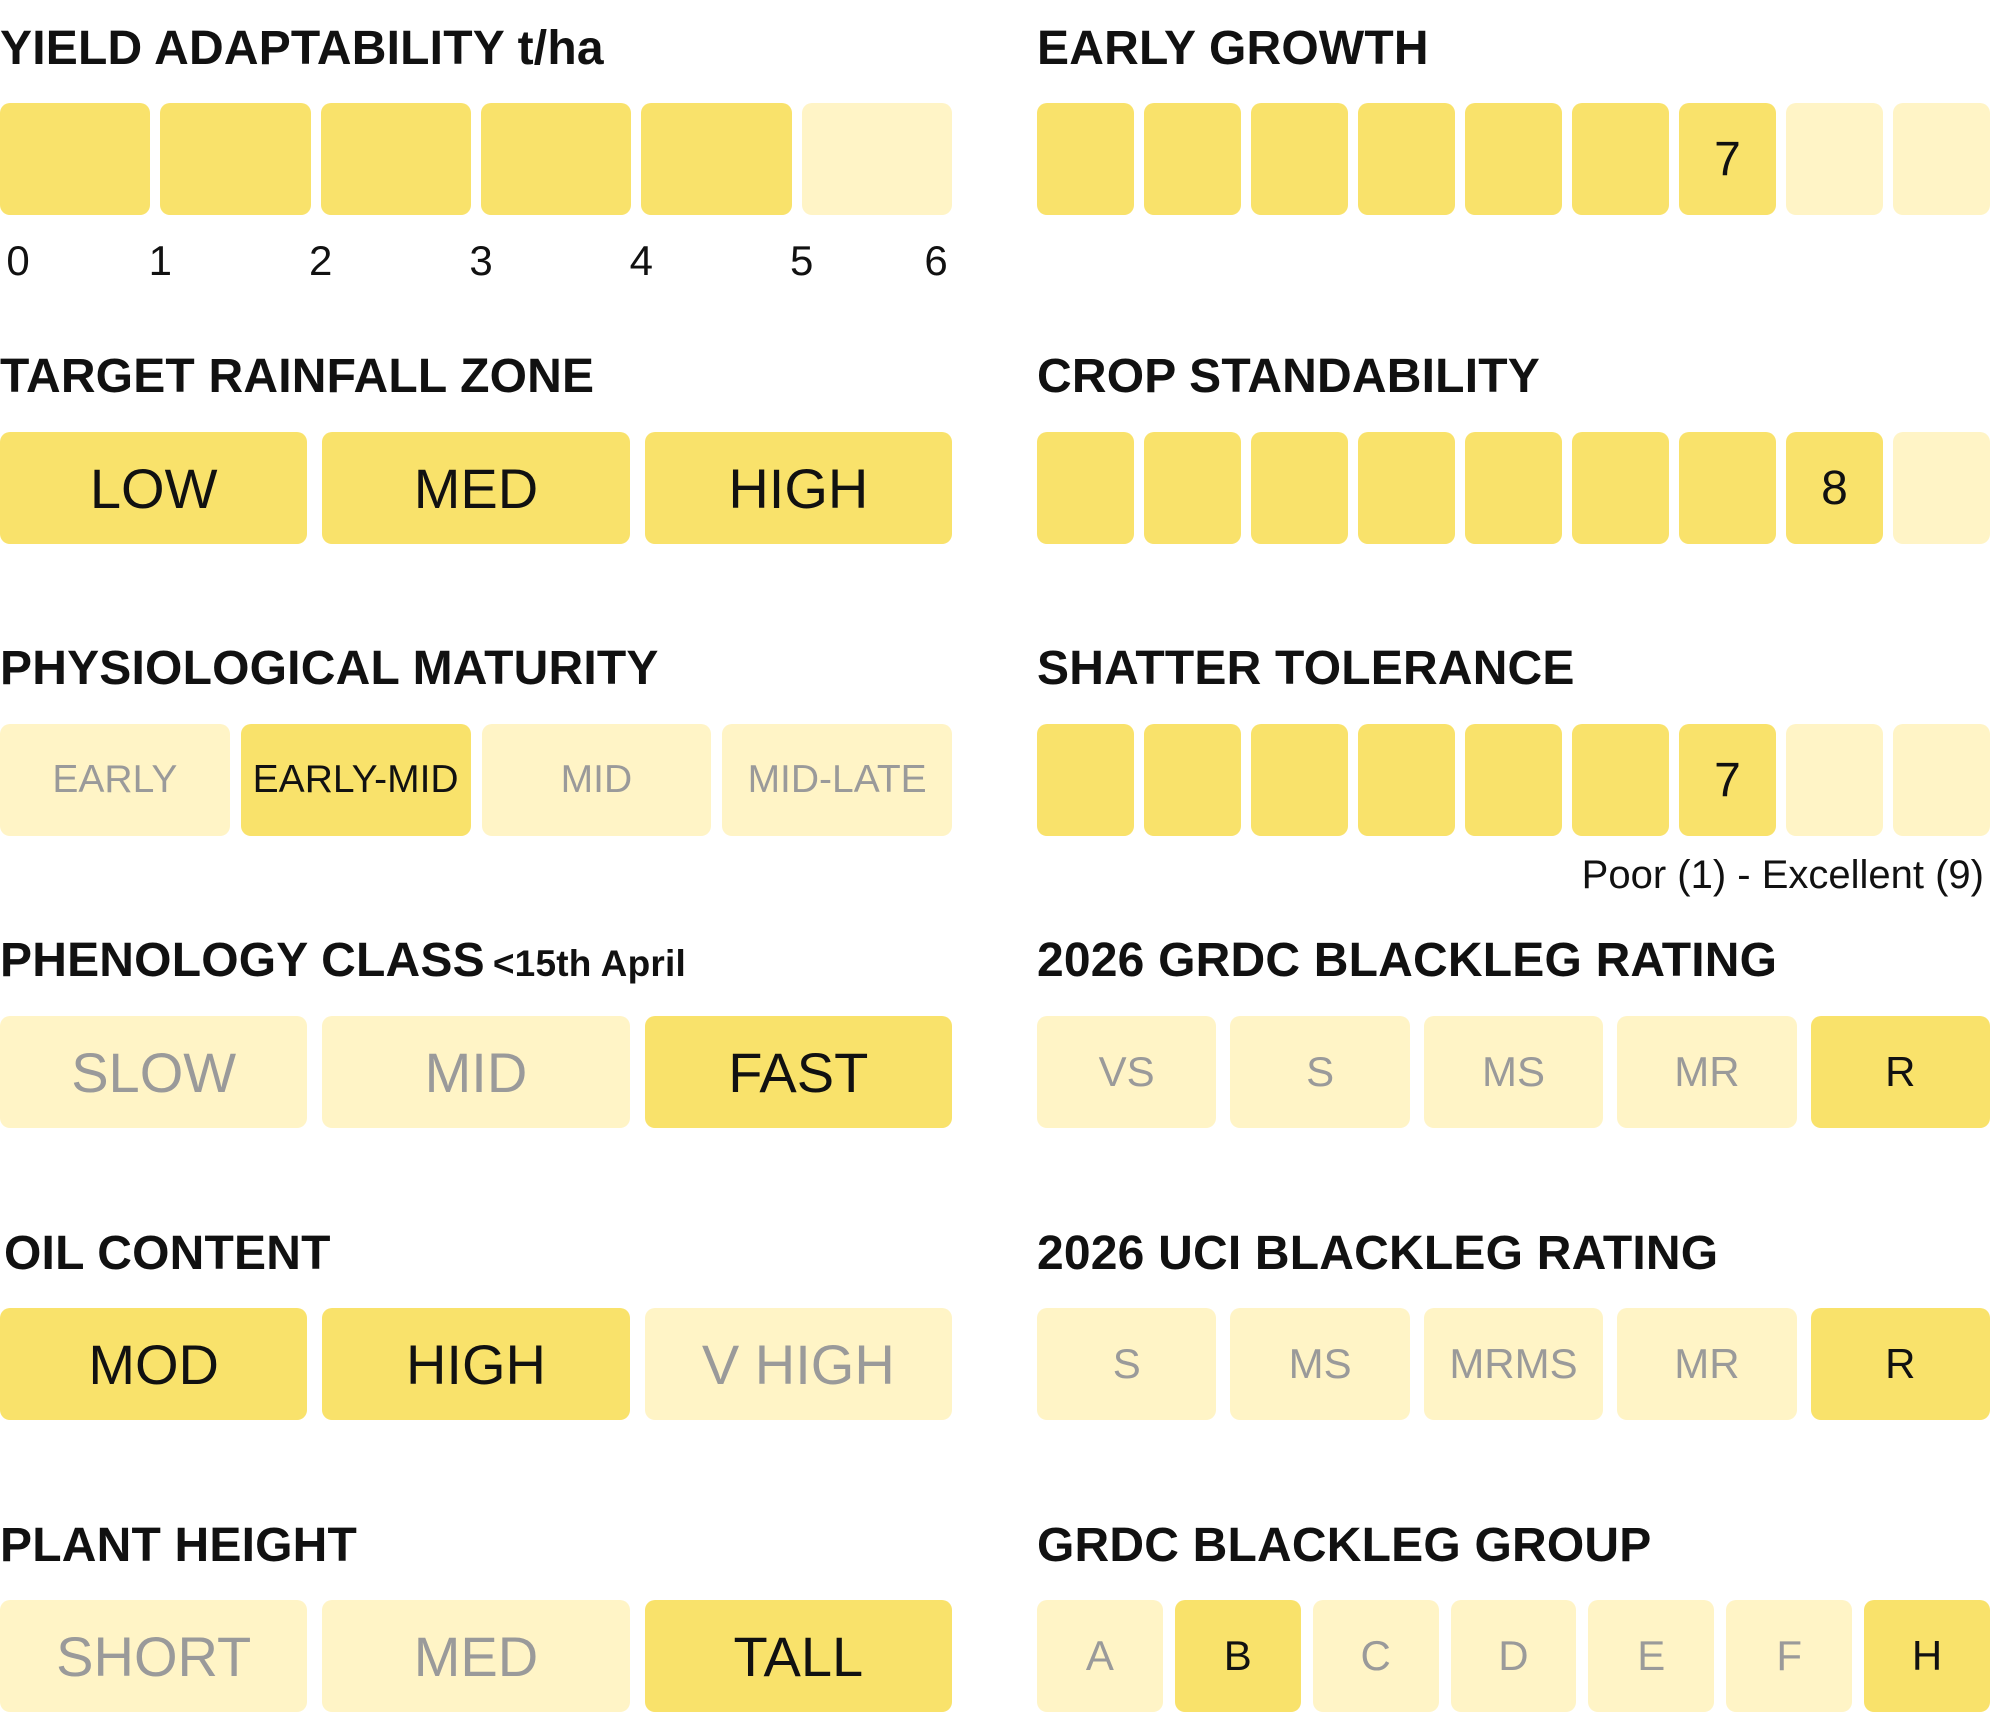 This screenshot has width=1990, height=1712. I want to click on grdc-rating-option-ms: MS, so click(1513, 1072).